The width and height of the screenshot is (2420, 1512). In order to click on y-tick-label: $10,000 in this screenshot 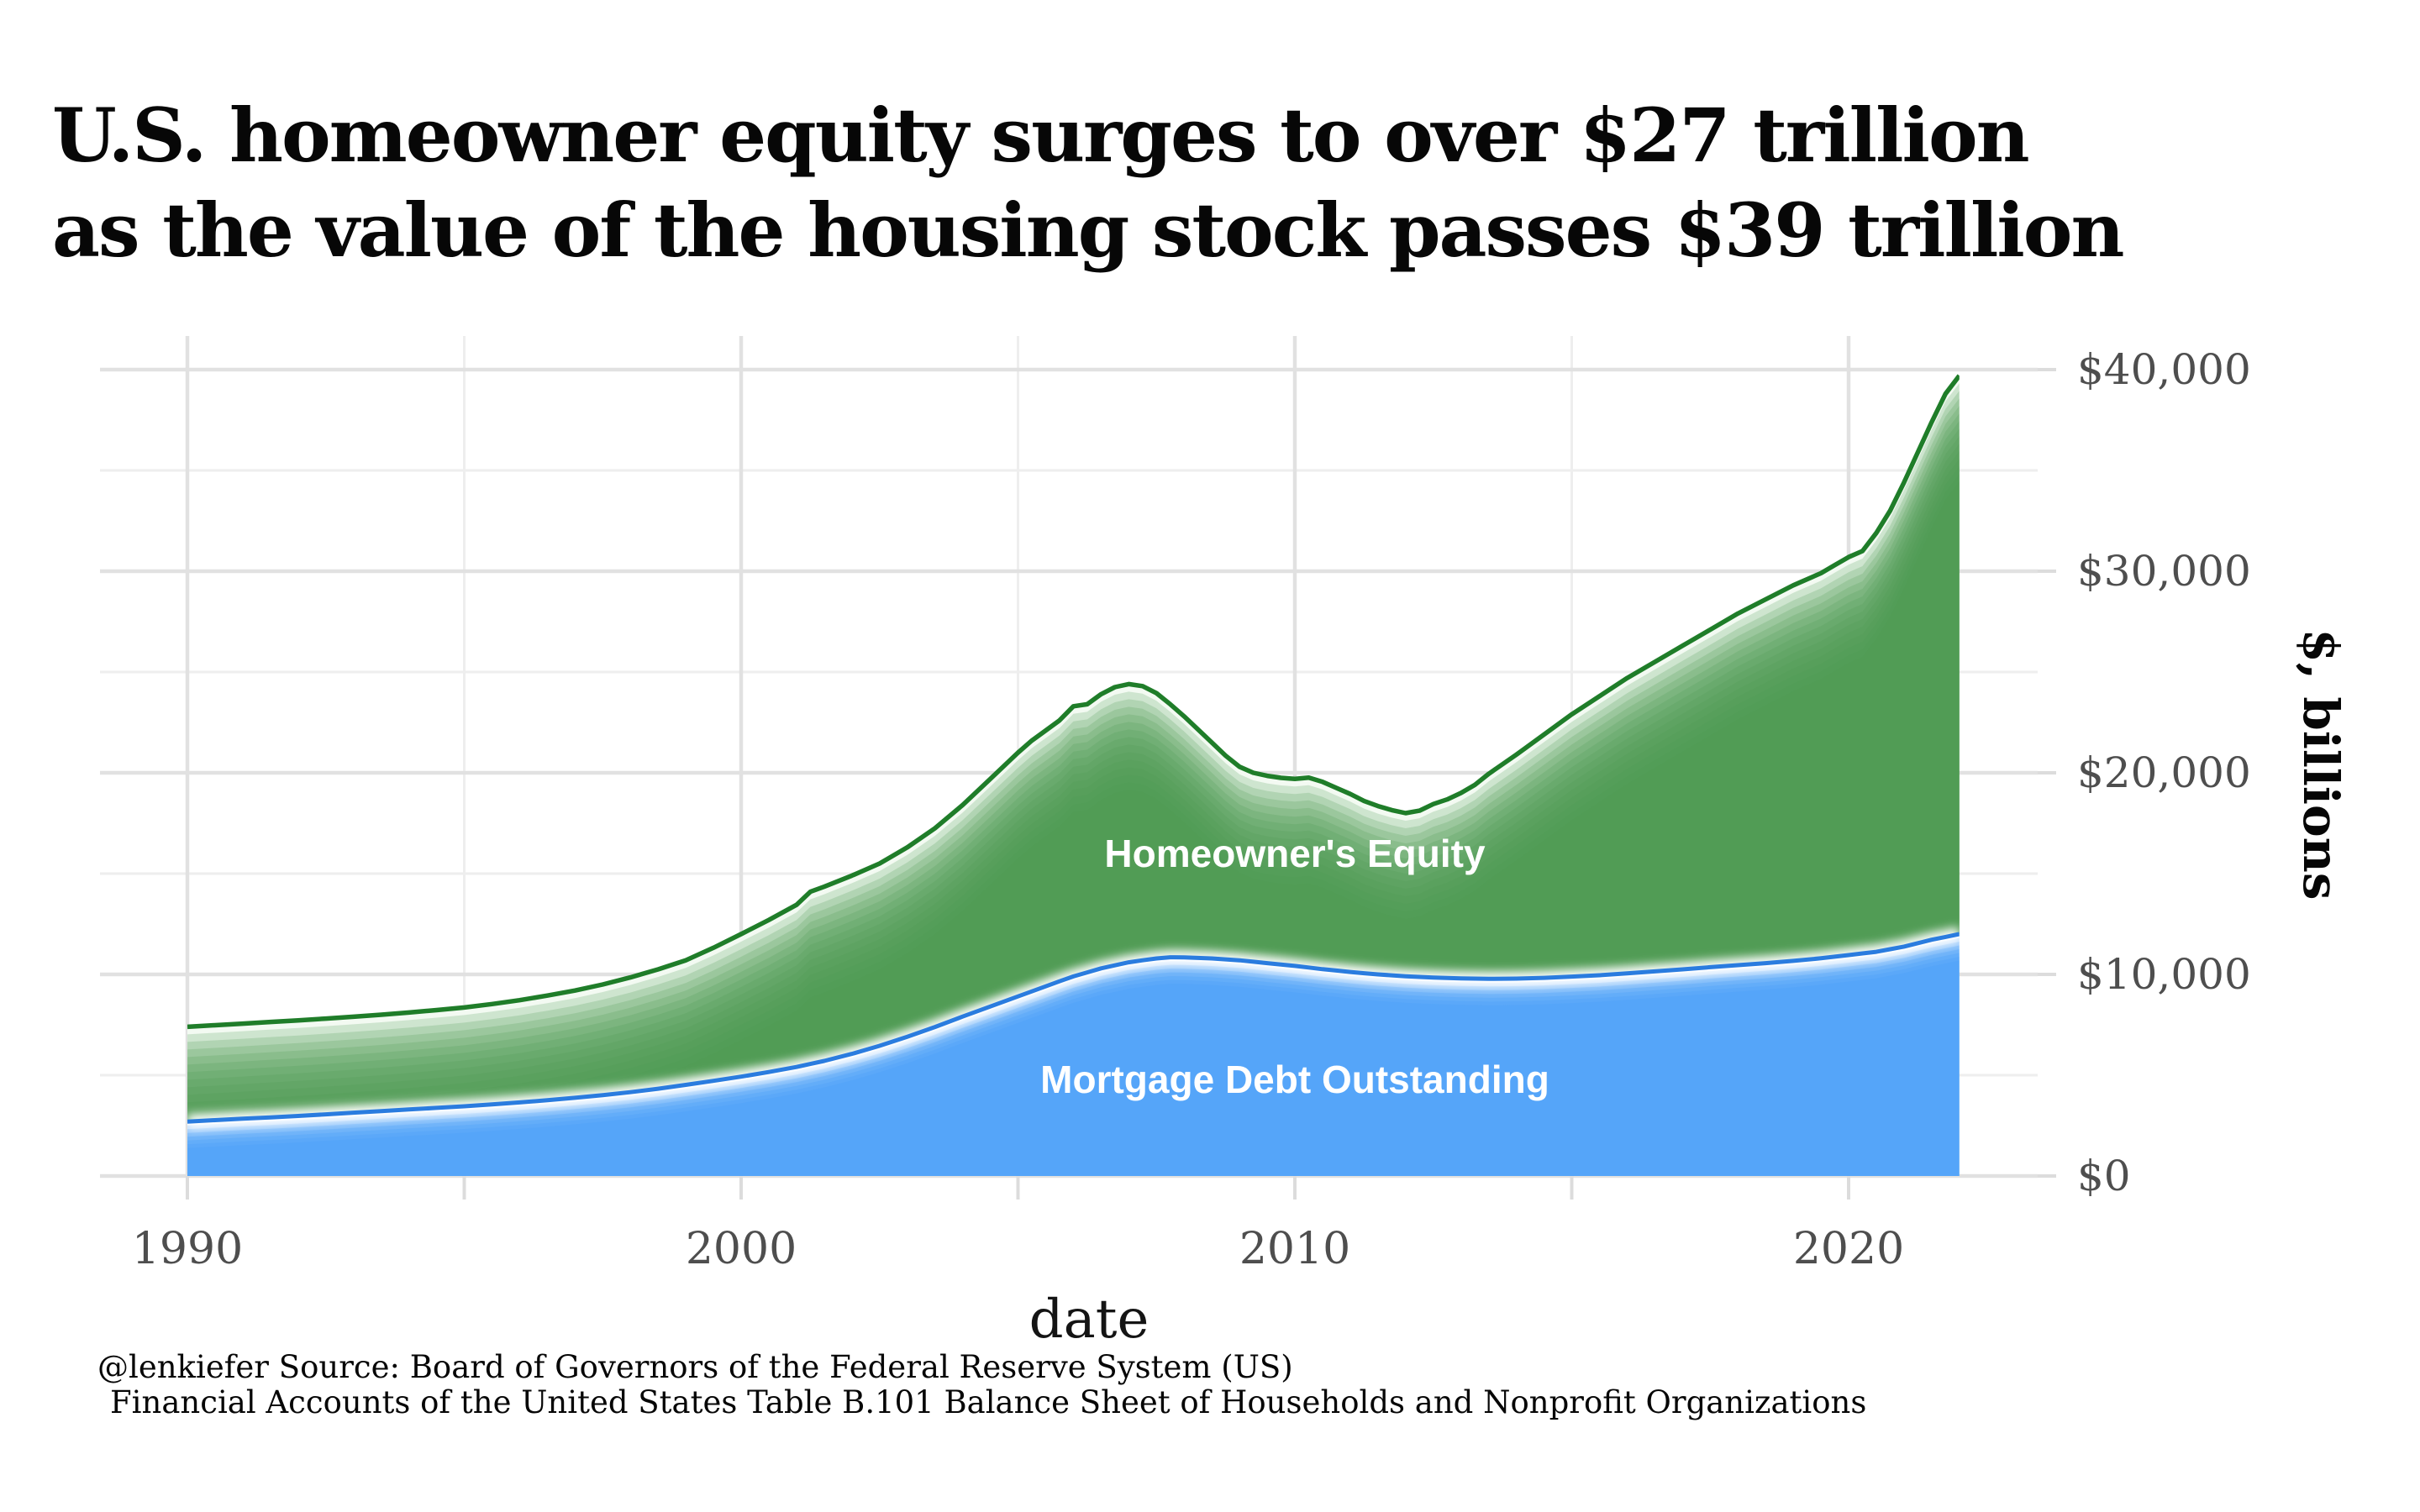, I will do `click(2164, 974)`.